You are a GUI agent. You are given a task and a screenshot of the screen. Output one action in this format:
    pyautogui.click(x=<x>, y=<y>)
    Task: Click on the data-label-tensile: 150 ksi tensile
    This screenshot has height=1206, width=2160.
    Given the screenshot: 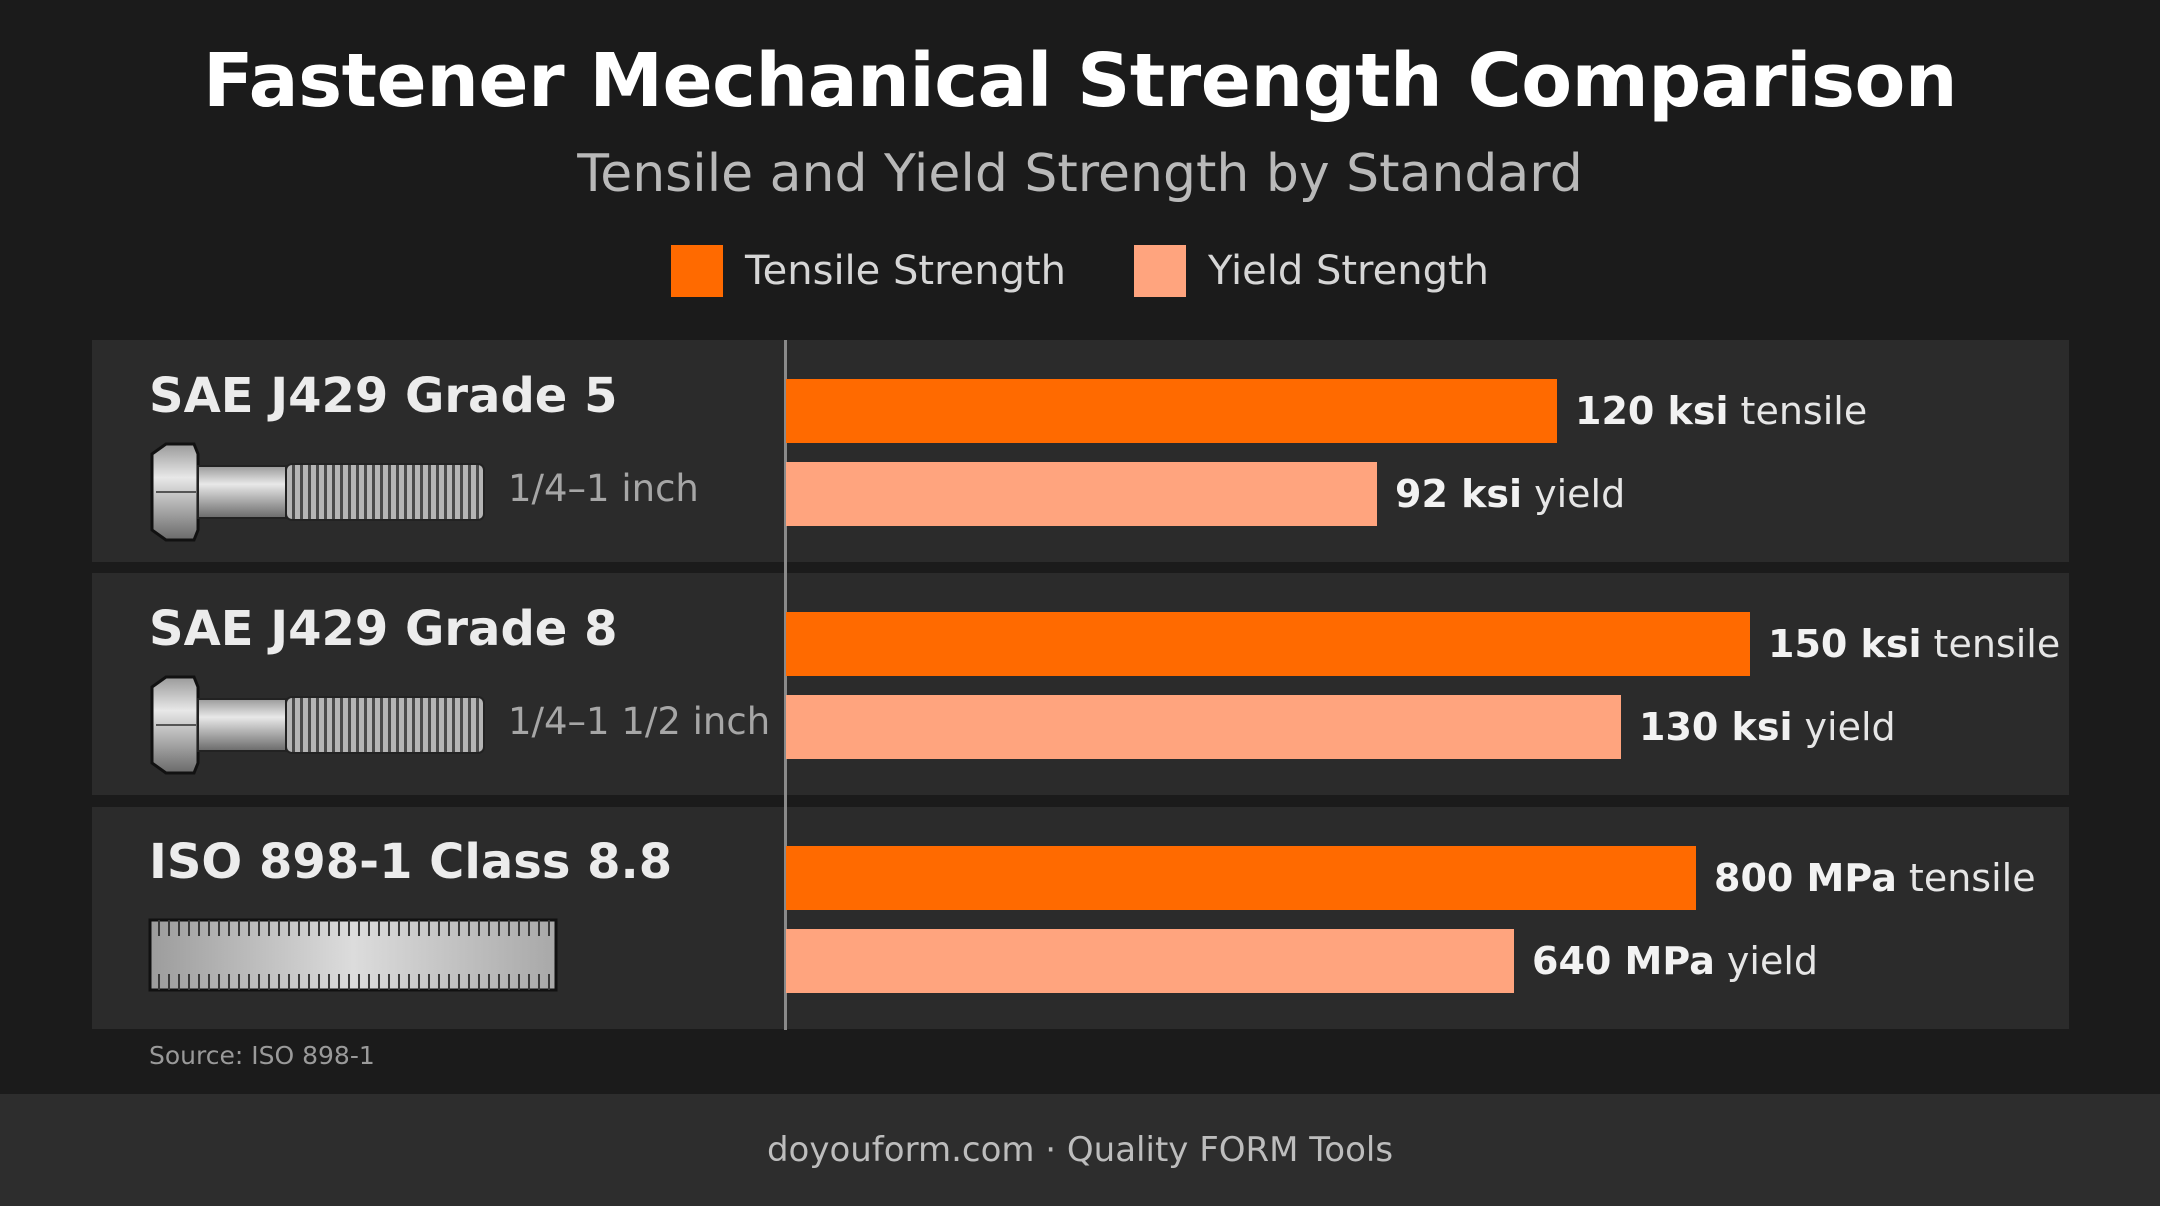 What is the action you would take?
    pyautogui.click(x=1914, y=644)
    